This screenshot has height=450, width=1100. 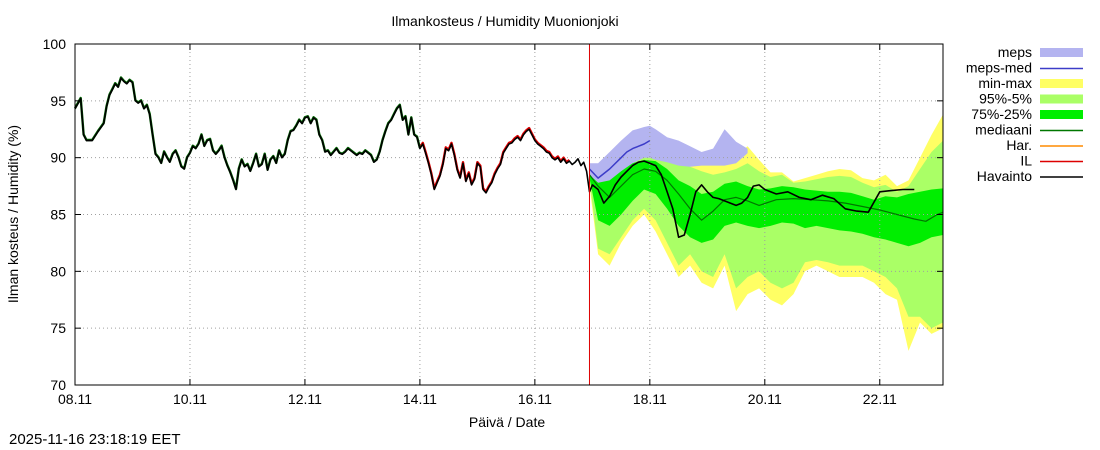 I want to click on x-tick-label: 10.11, so click(x=190, y=399).